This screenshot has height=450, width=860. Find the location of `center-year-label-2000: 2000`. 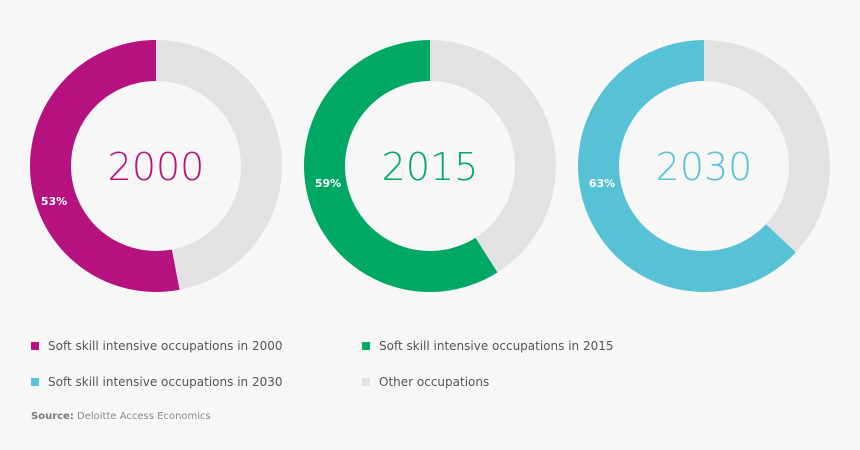

center-year-label-2000: 2000 is located at coordinates (156, 167).